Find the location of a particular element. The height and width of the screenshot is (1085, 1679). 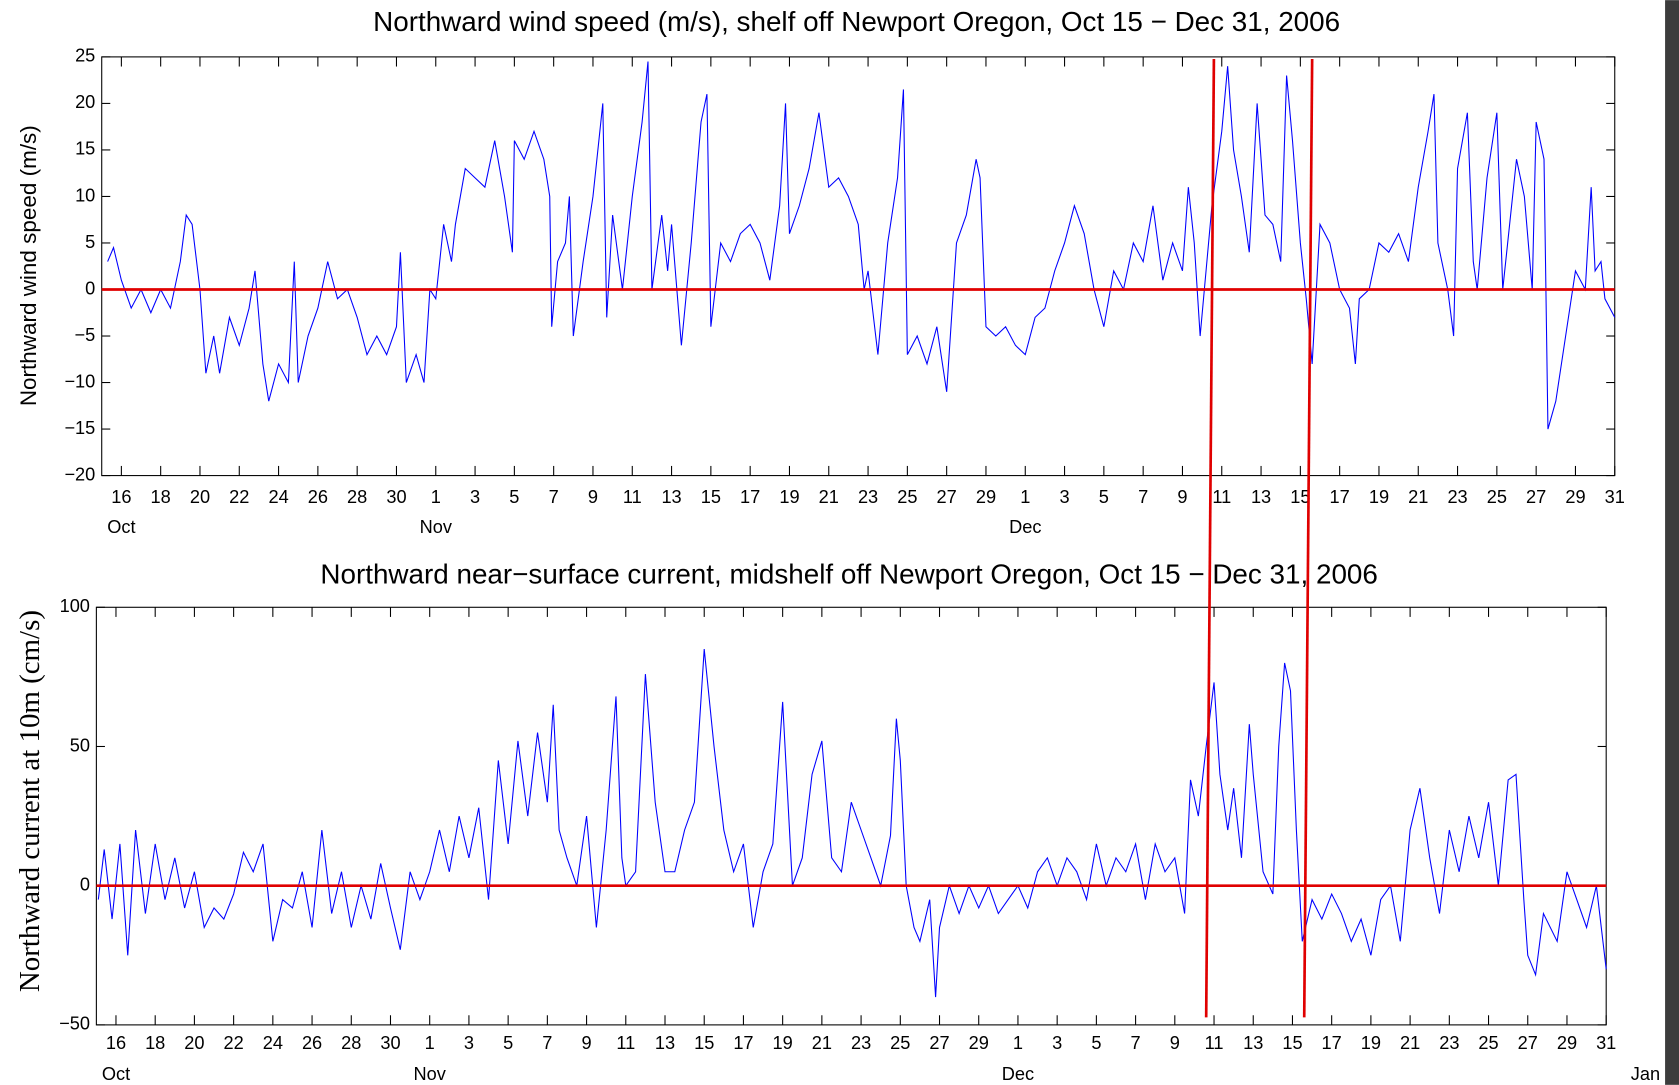

y-tick-label: 50 is located at coordinates (80, 745).